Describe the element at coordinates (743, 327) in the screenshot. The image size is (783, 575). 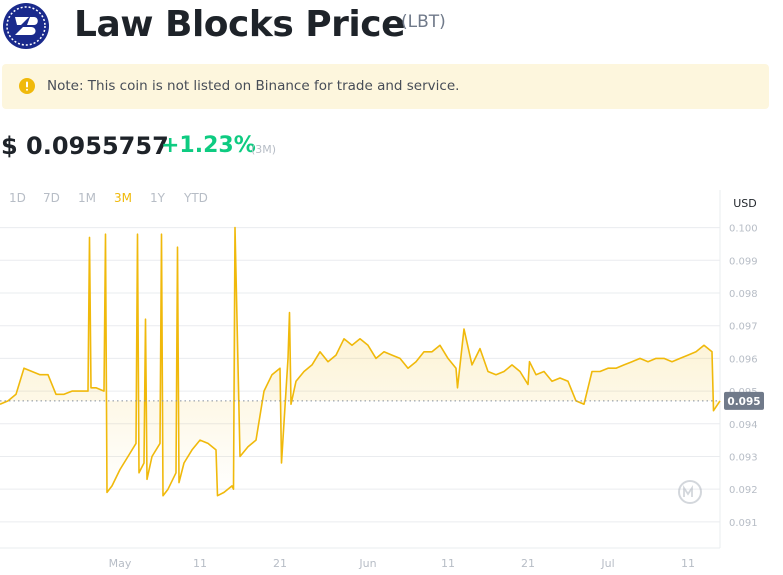
I see `y-tick-label: 0.097` at that location.